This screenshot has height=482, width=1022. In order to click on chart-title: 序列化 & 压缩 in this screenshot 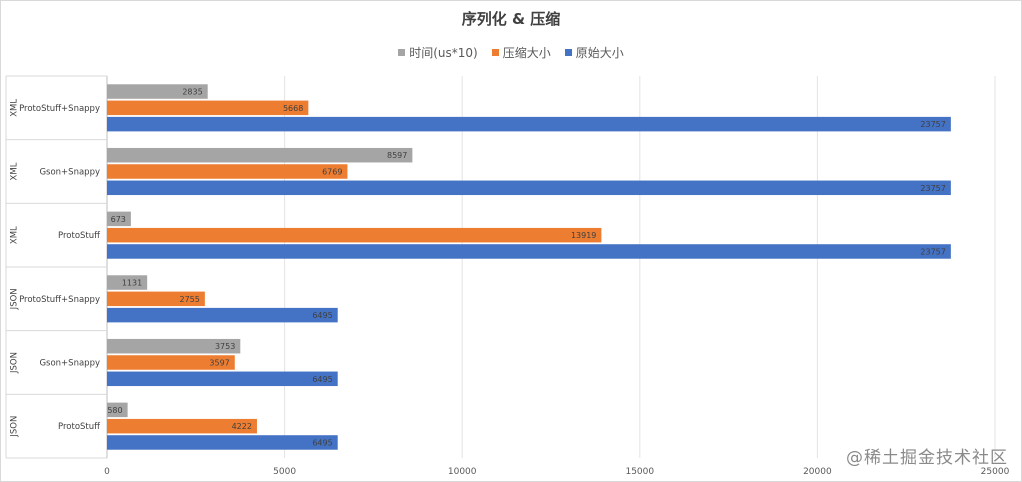, I will do `click(511, 19)`.